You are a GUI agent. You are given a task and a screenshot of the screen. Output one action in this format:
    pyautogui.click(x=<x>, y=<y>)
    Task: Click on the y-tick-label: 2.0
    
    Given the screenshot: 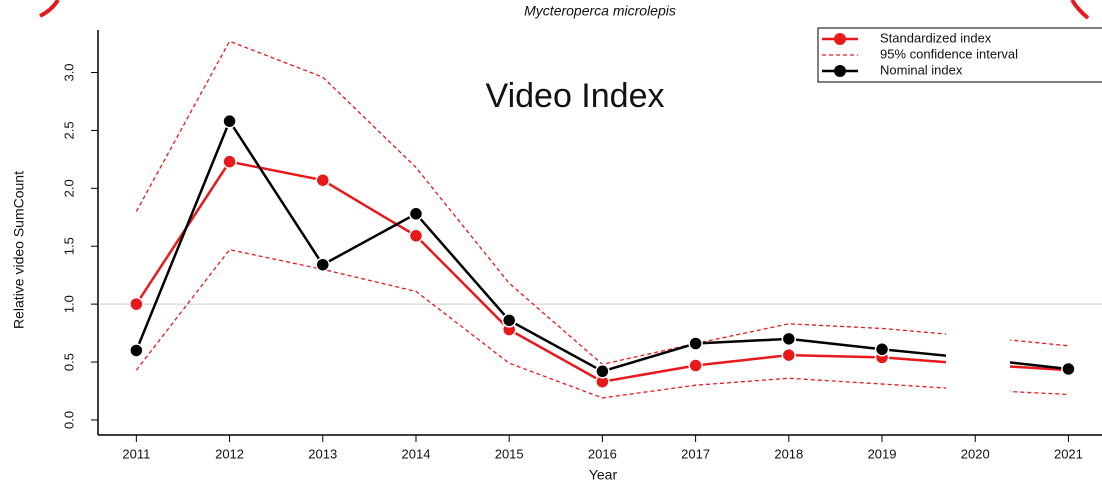 What is the action you would take?
    pyautogui.click(x=68, y=188)
    